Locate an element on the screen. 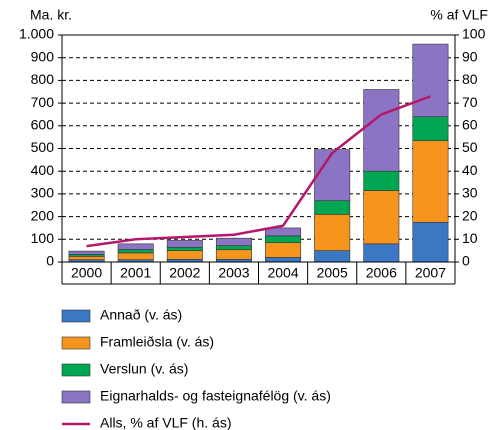 The image size is (490, 430). y-tick-label: 900 is located at coordinates (43, 56).